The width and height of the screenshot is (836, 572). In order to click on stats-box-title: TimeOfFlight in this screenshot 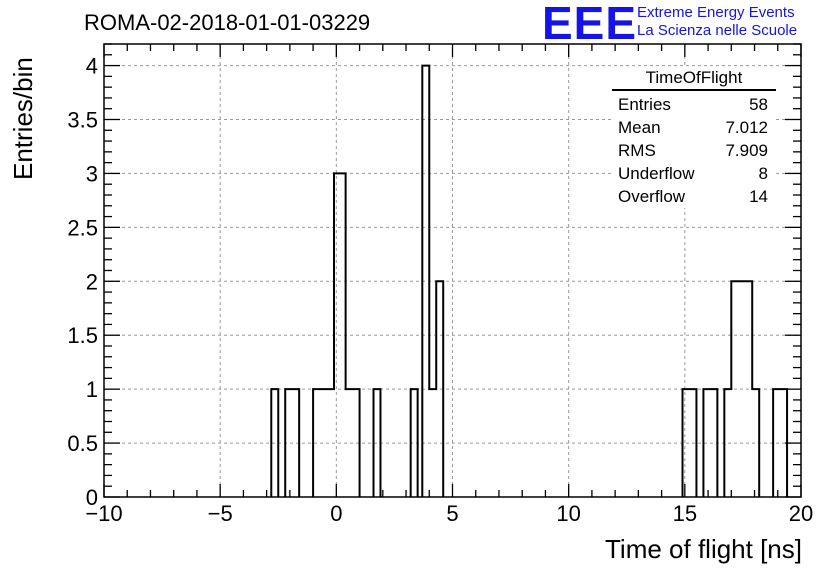, I will do `click(694, 79)`.